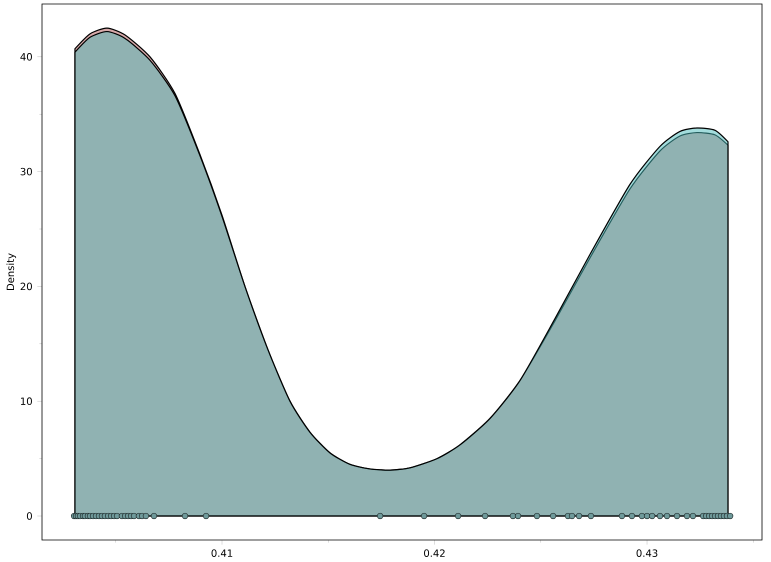 The width and height of the screenshot is (771, 562). What do you see at coordinates (29, 516) in the screenshot?
I see `y-tick-label: 0` at bounding box center [29, 516].